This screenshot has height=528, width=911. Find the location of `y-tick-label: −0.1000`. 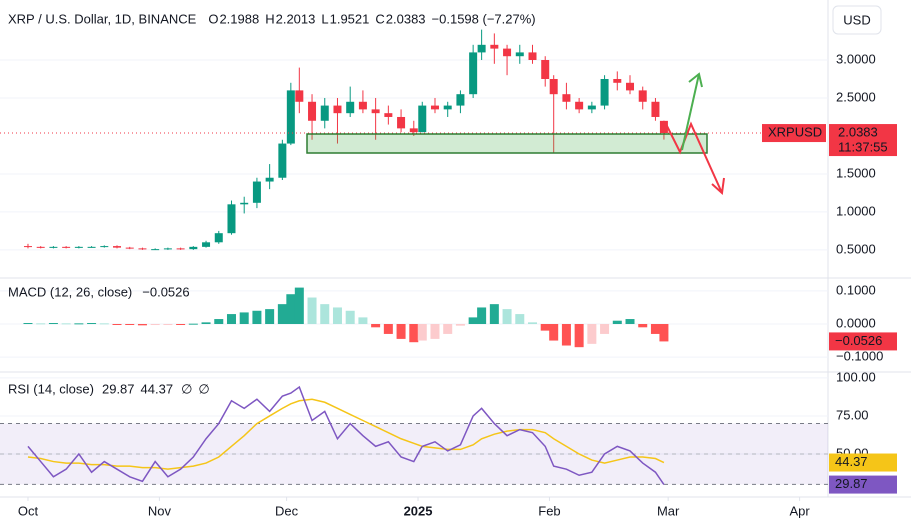

y-tick-label: −0.1000 is located at coordinates (859, 356).